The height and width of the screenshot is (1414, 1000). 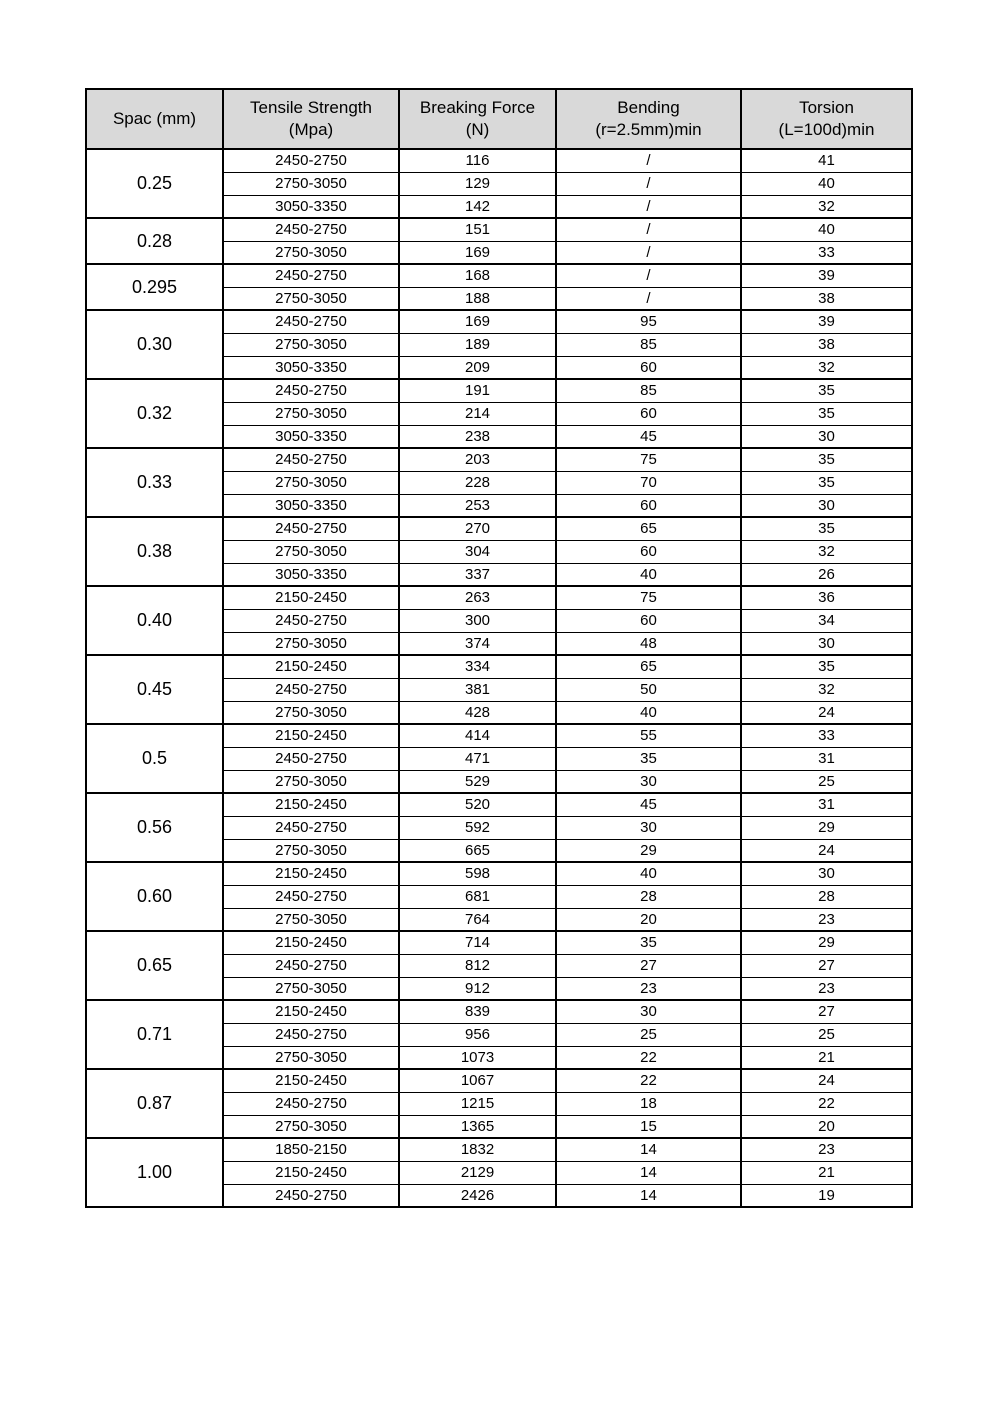 I want to click on cell-bending: 15, so click(x=648, y=1126).